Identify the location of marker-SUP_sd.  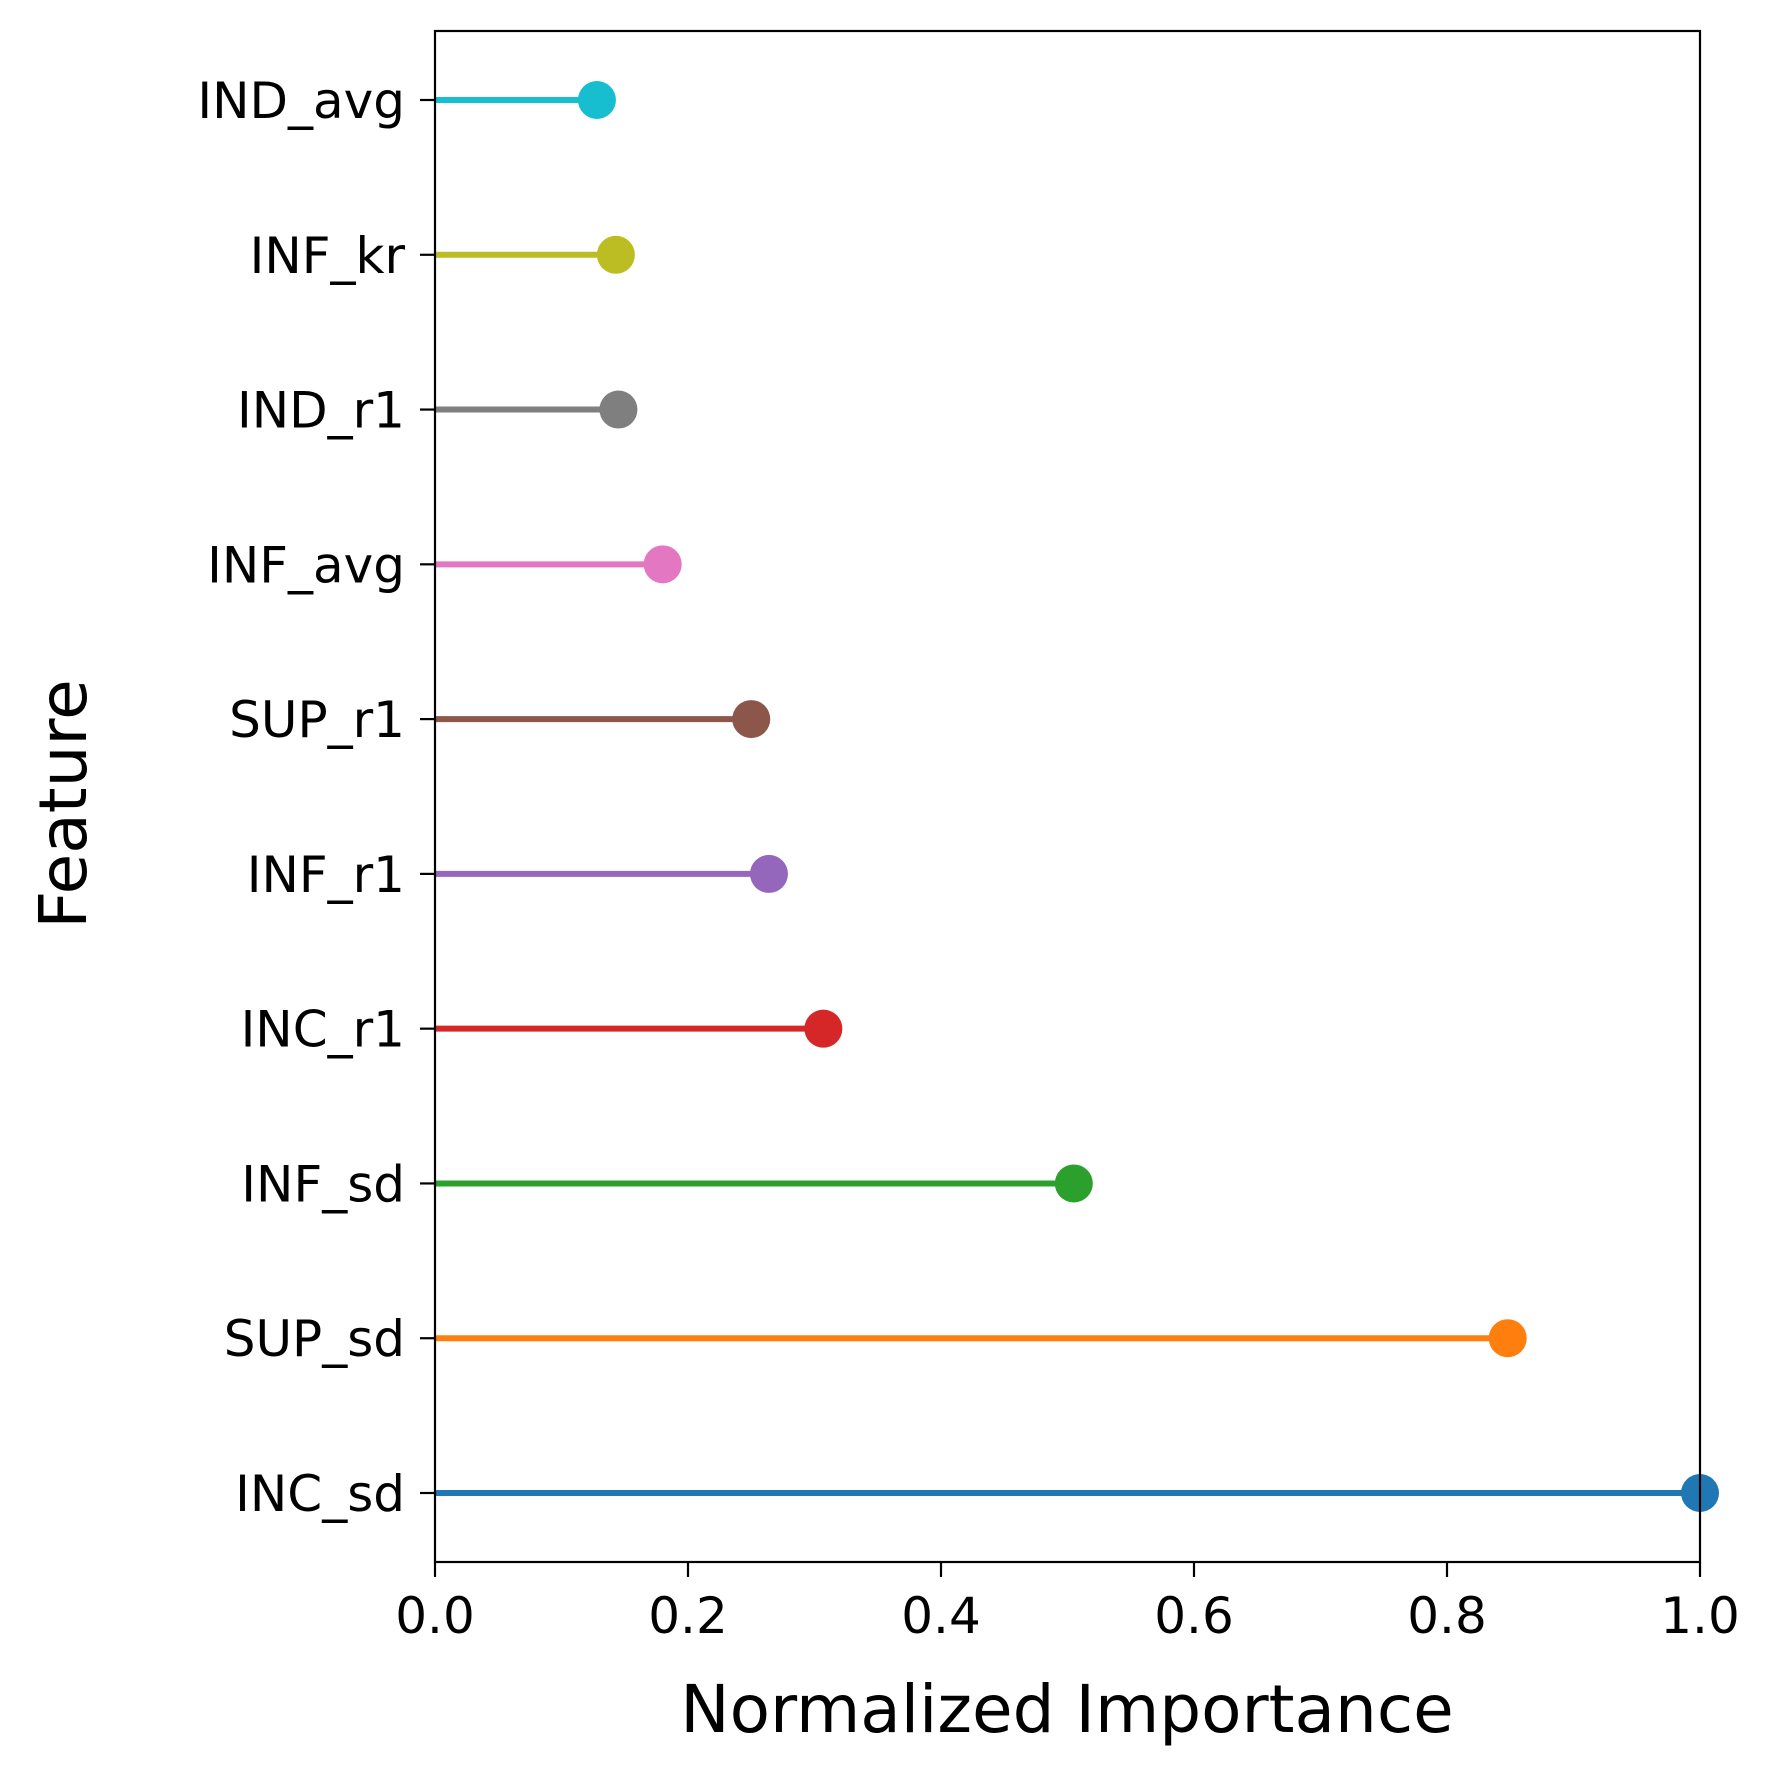
(1507, 1338).